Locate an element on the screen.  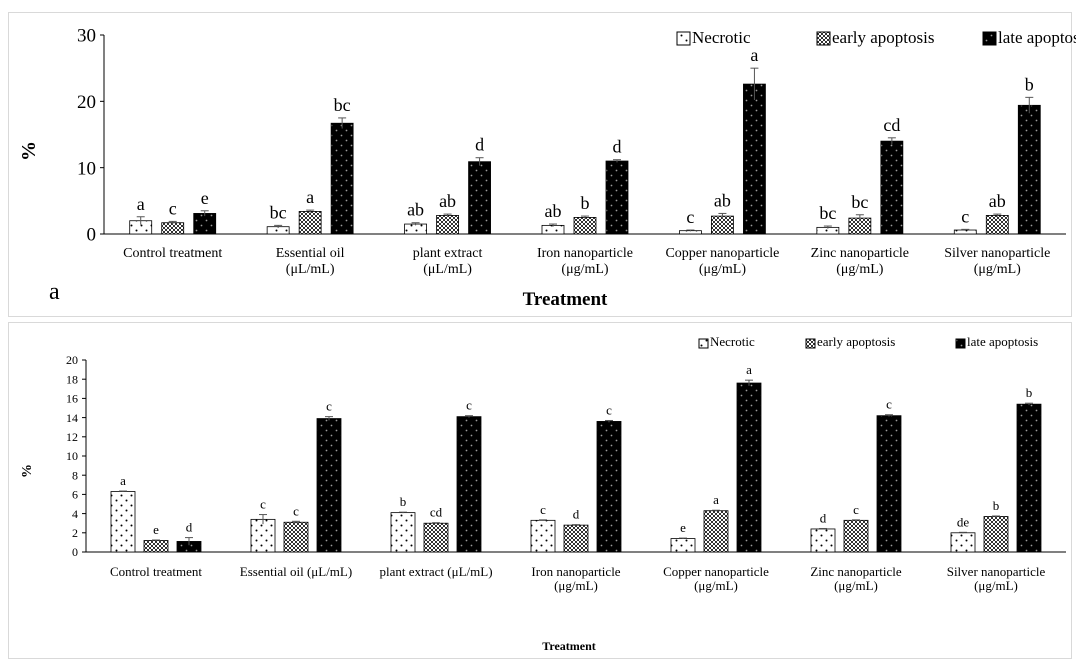
category-label: (μL/mL) is located at coordinates (447, 269).